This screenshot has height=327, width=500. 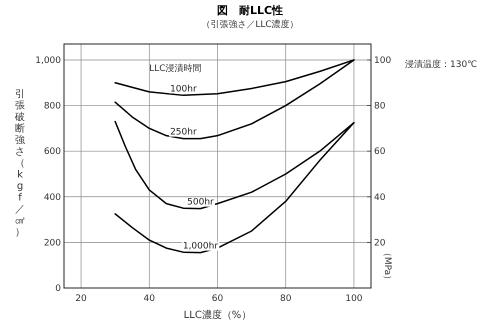 What do you see at coordinates (380, 197) in the screenshot?
I see `y2-tick-label: 40` at bounding box center [380, 197].